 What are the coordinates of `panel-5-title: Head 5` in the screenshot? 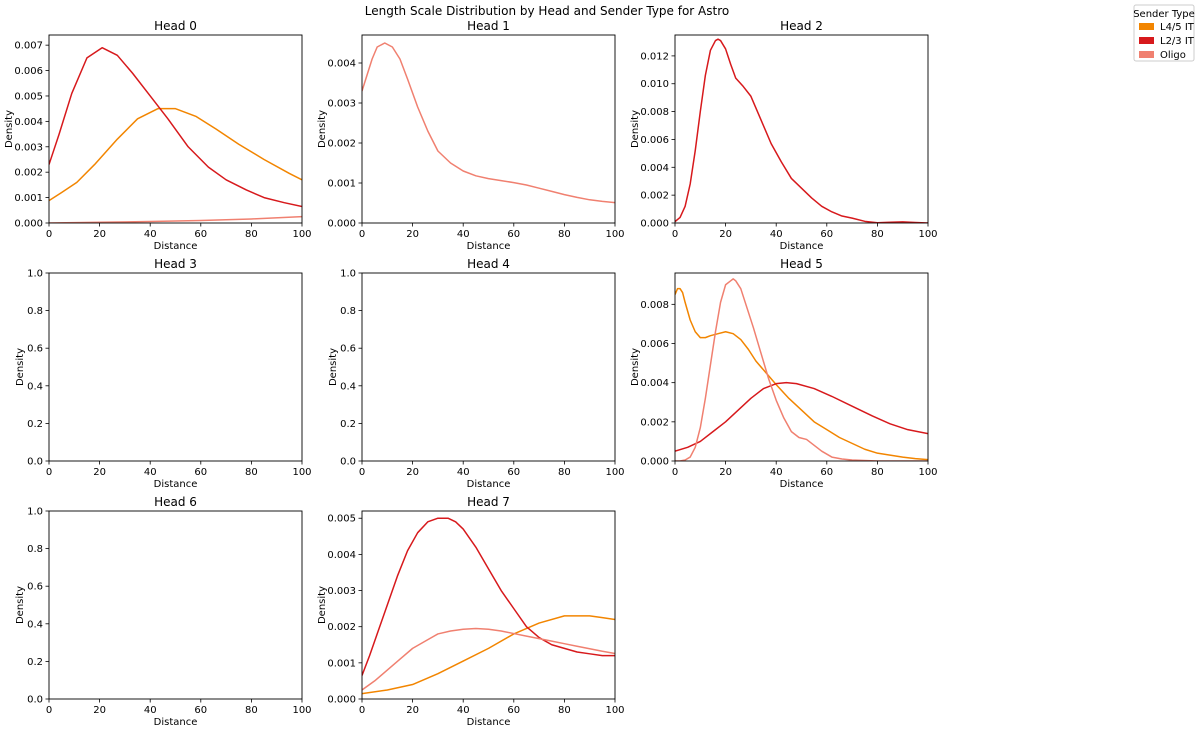 It's located at (801, 264).